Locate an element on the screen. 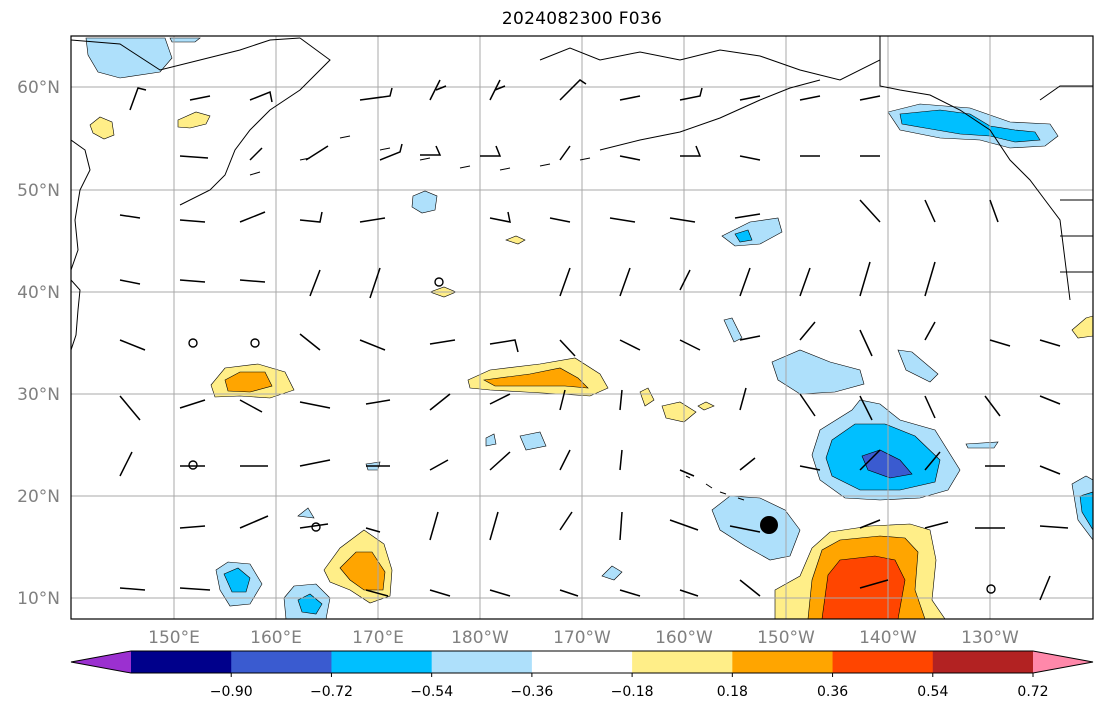 This screenshot has height=712, width=1105. lat-label: 50°N is located at coordinates (38, 191).